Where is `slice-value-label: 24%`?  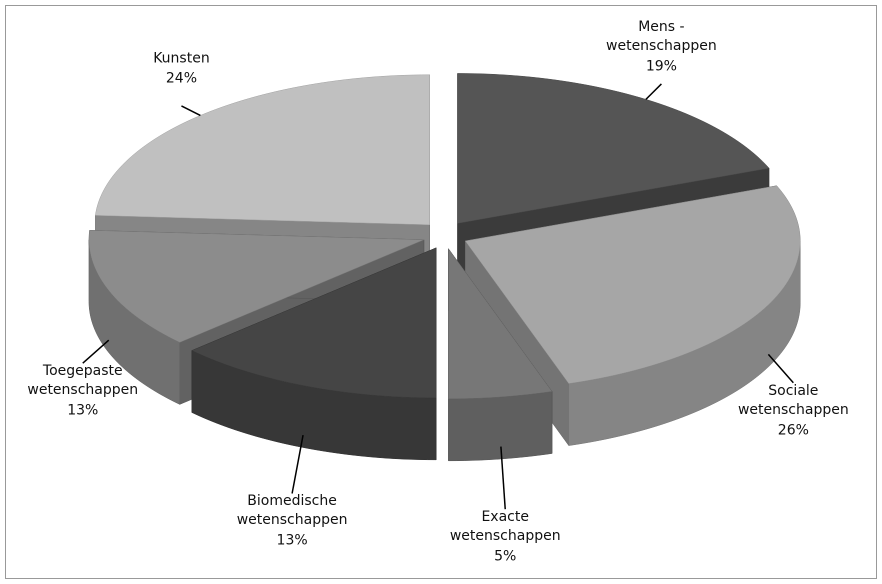
slice-value-label: 24% is located at coordinates (181, 78).